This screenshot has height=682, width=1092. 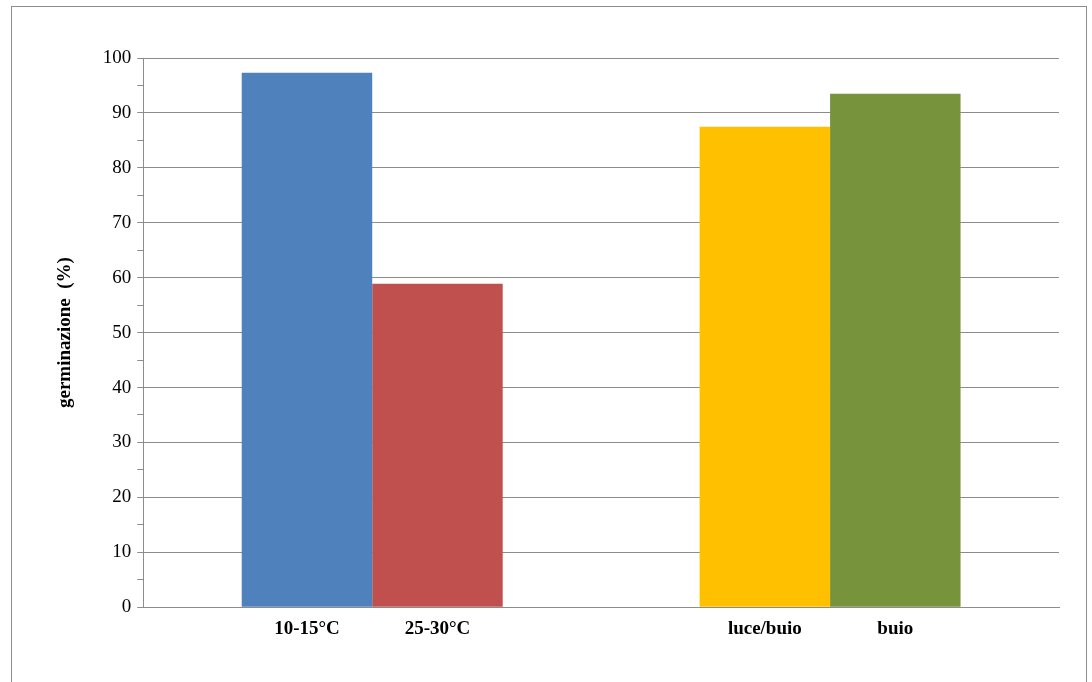 What do you see at coordinates (122, 496) in the screenshot?
I see `y-tick-label: 20` at bounding box center [122, 496].